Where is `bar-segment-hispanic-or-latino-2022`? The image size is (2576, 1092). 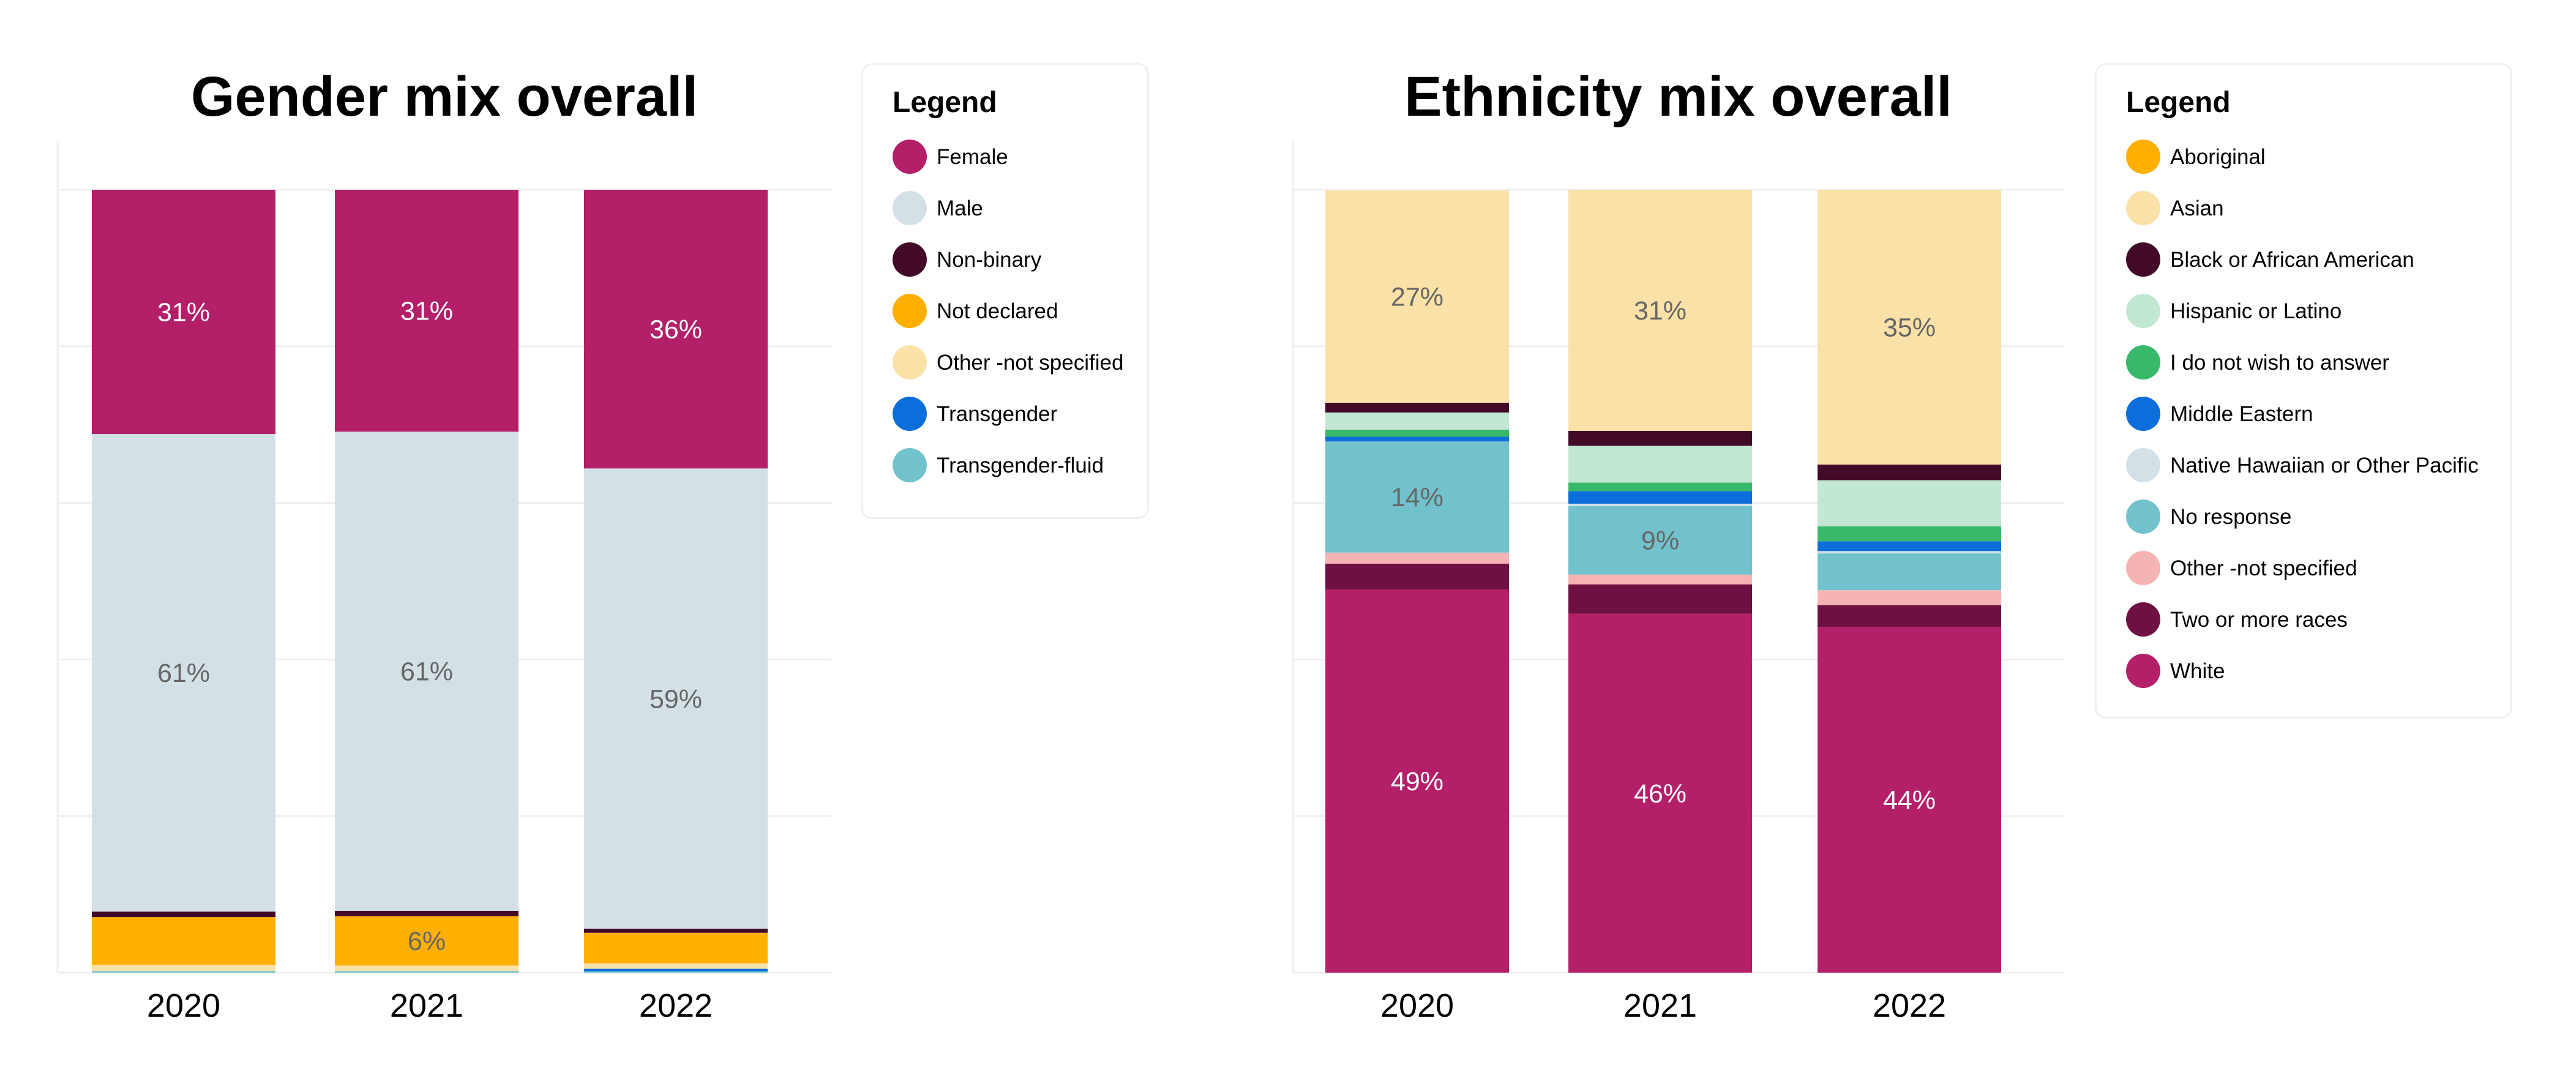
bar-segment-hispanic-or-latino-2022 is located at coordinates (1909, 503).